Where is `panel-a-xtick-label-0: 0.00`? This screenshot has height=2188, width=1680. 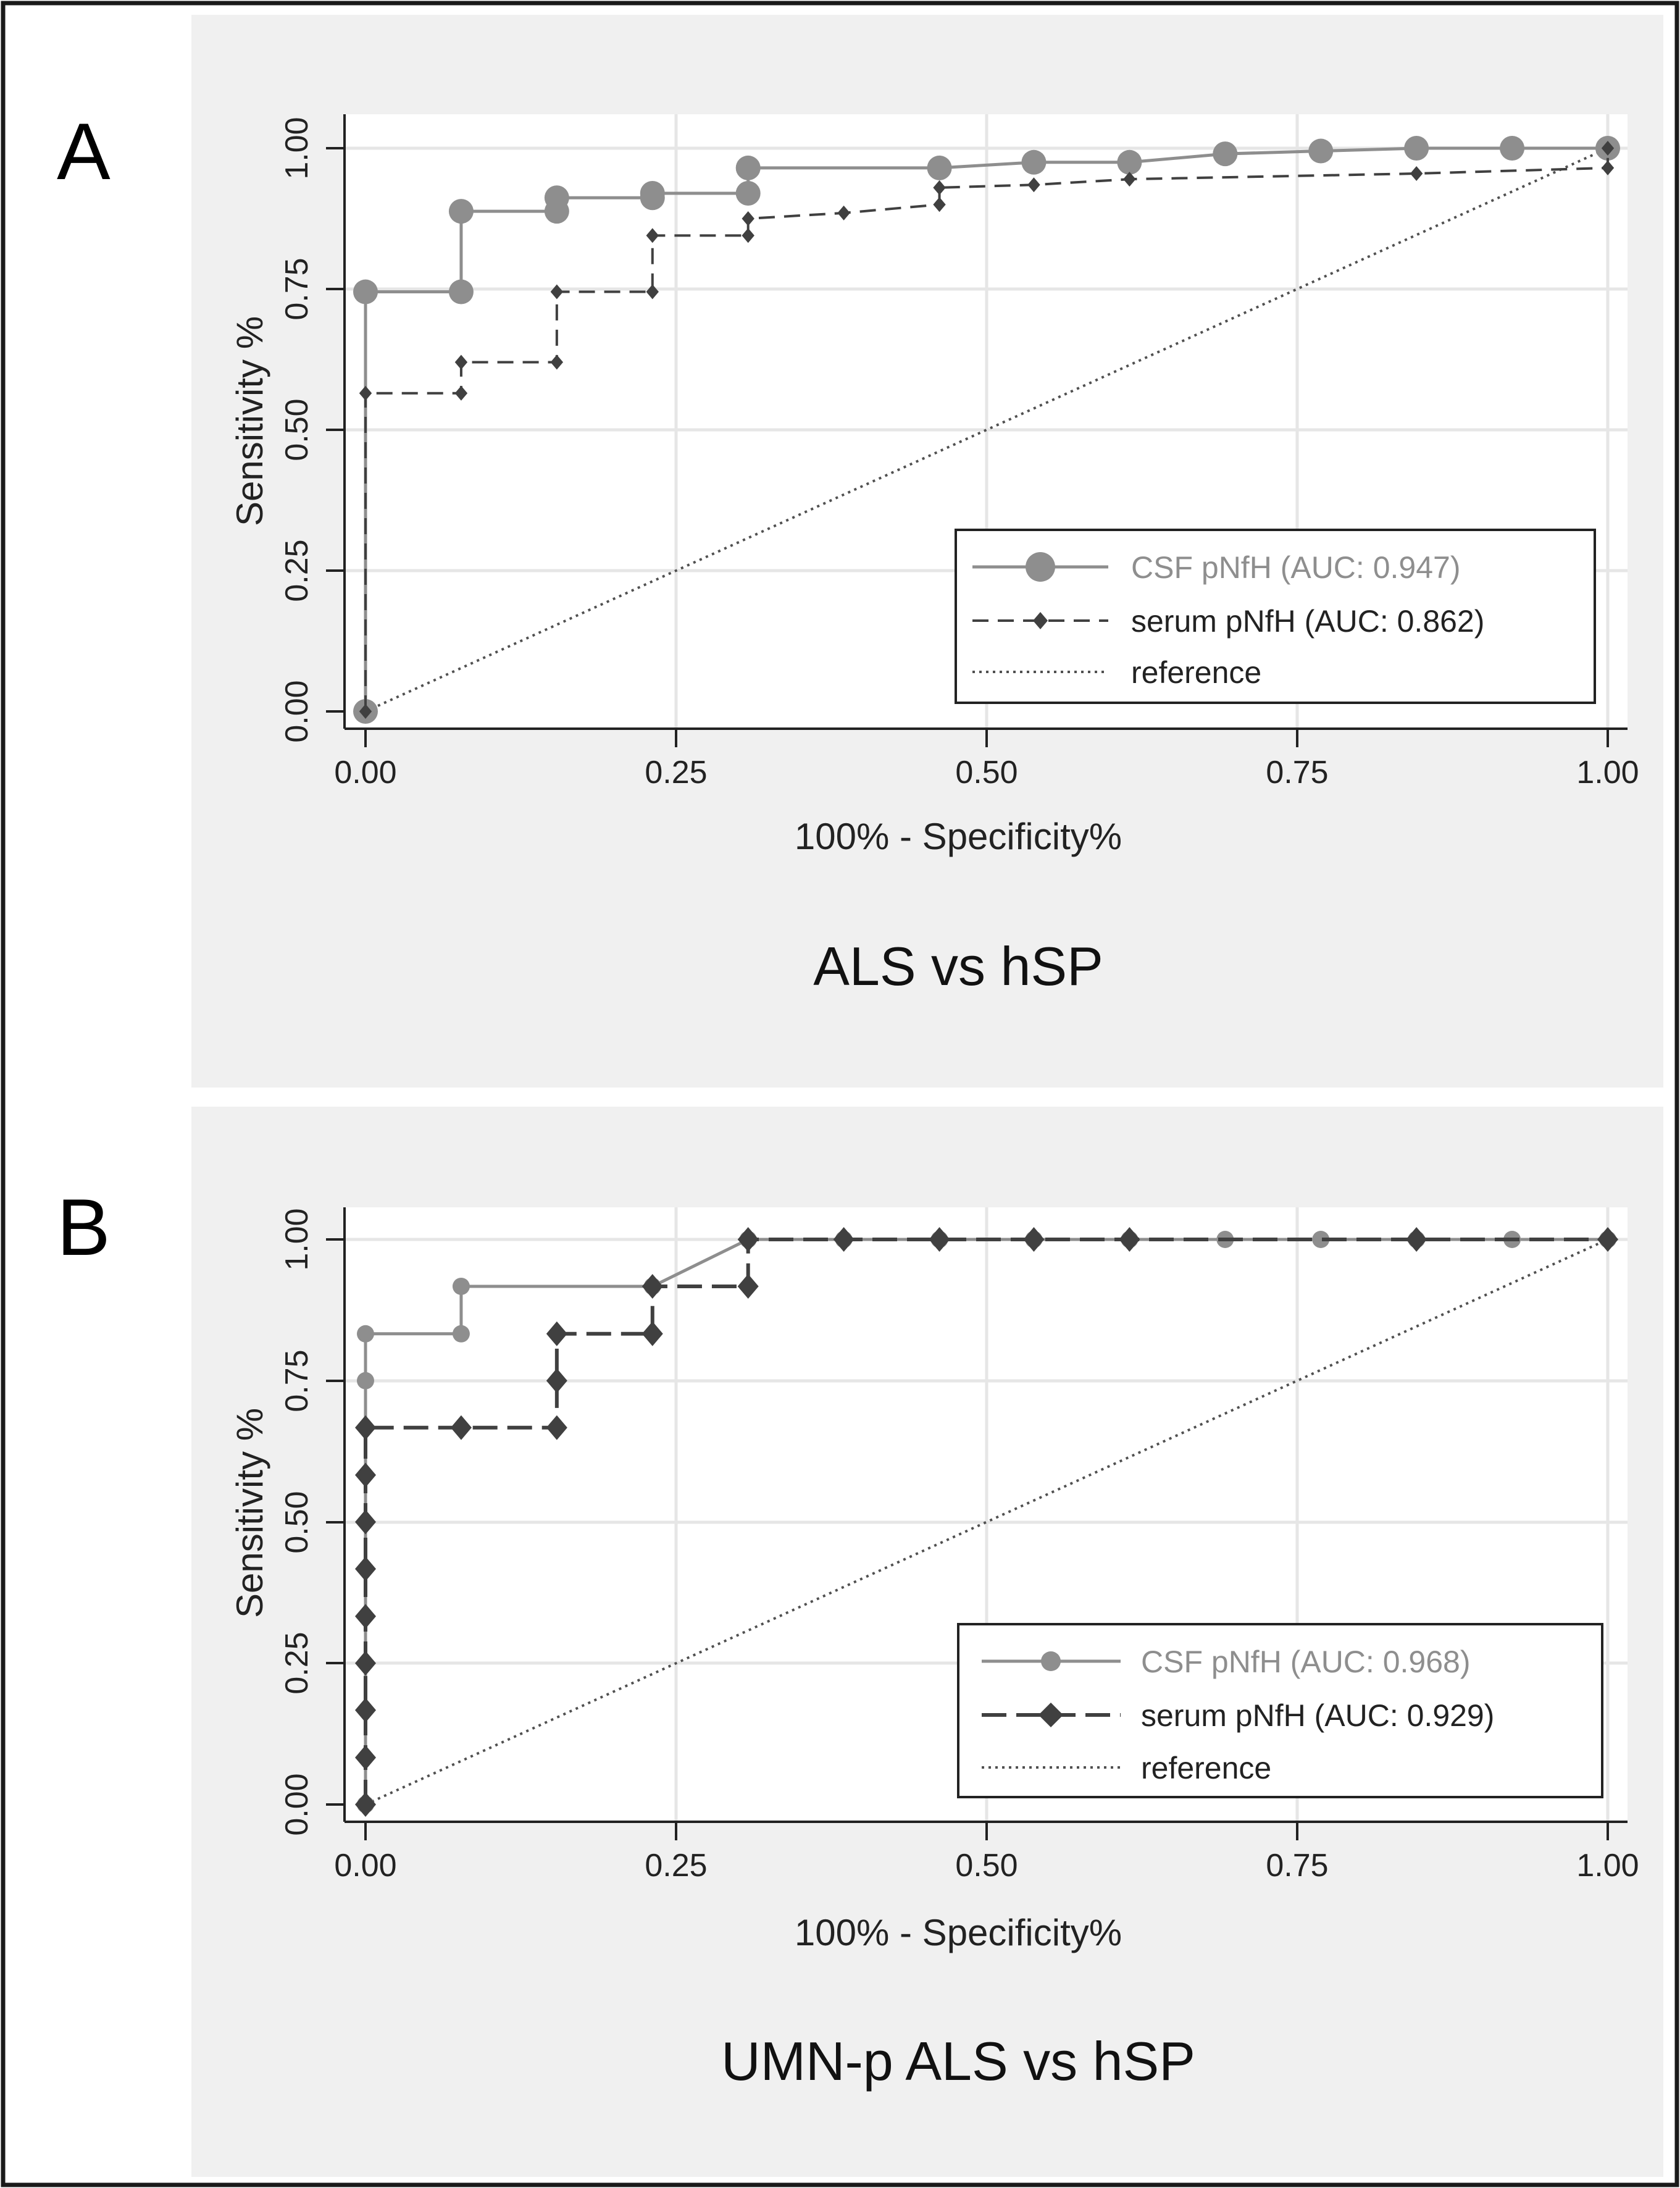 panel-a-xtick-label-0: 0.00 is located at coordinates (365, 772).